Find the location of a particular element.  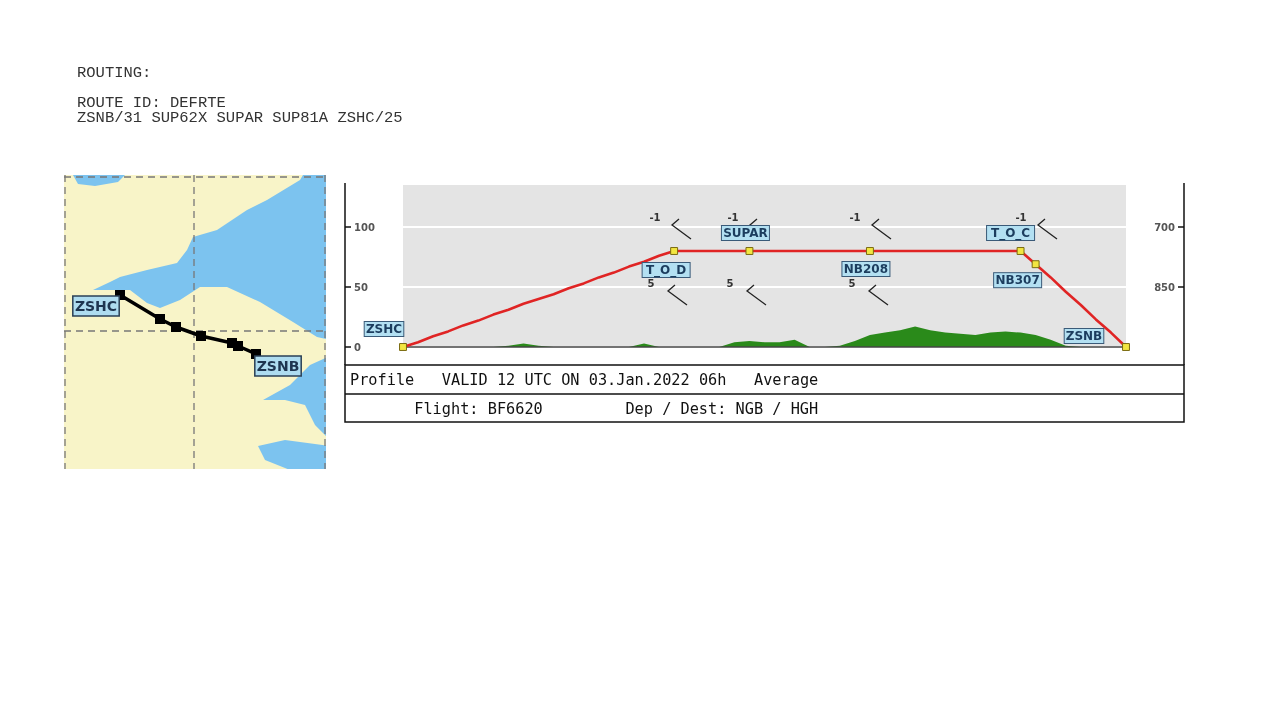

text: Profile VALID 12 UTC ON 03.Jan.2022 06h Average is located at coordinates (584, 380).